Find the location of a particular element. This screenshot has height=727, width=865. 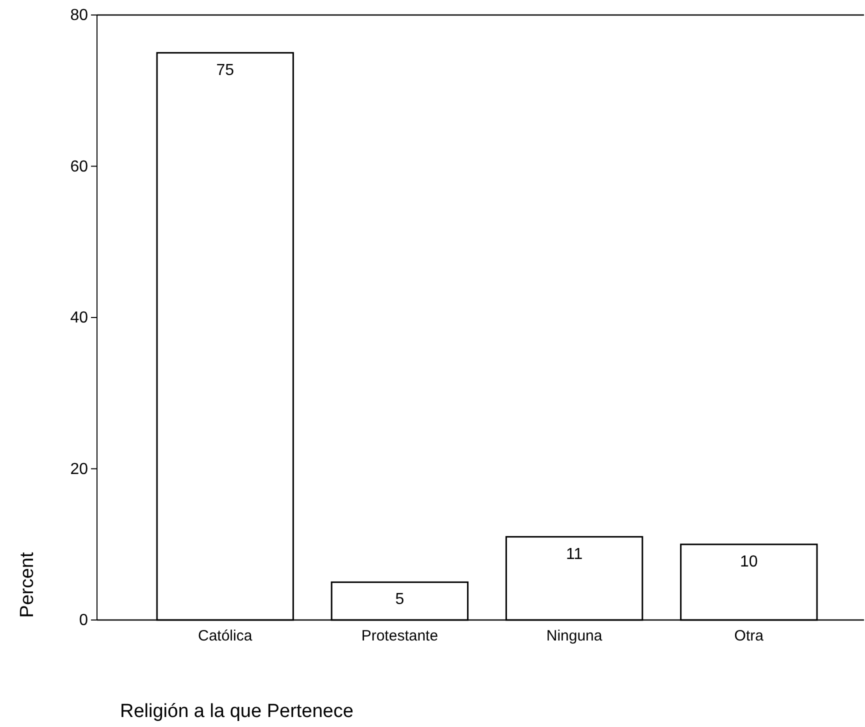

y-tick-label: 80 is located at coordinates (79, 15).